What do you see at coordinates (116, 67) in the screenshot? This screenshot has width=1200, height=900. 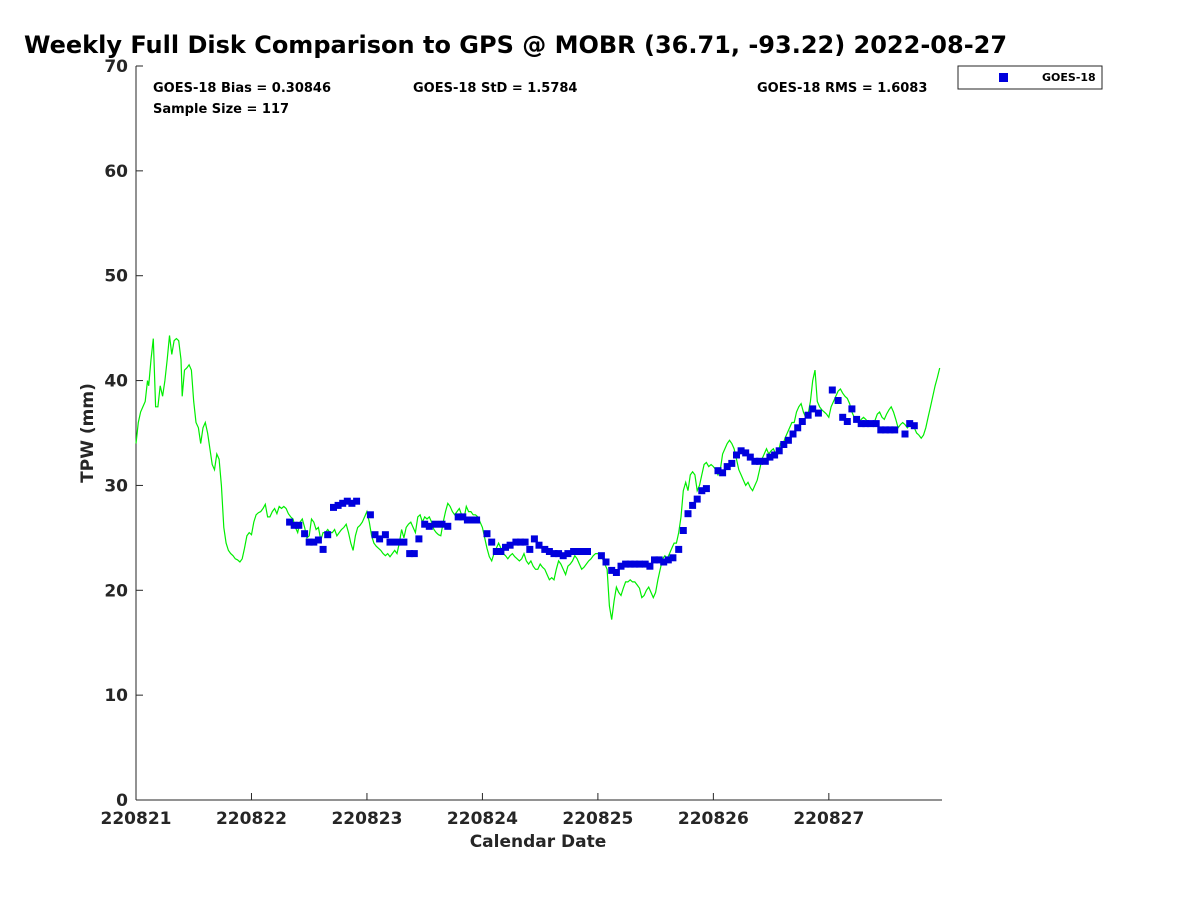 I see `y-tick-label: 70` at bounding box center [116, 67].